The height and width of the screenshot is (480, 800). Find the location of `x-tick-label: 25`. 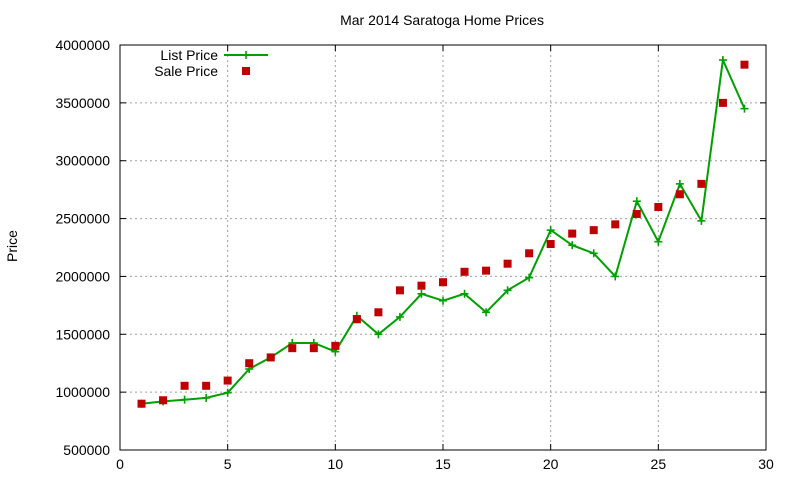

x-tick-label: 25 is located at coordinates (659, 464).